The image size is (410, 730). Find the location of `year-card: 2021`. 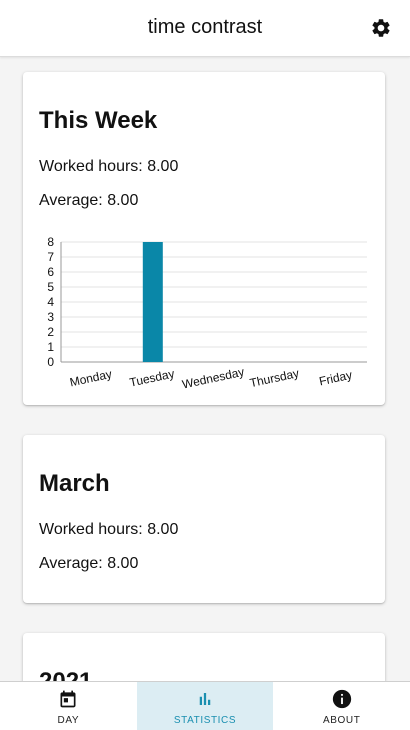

year-card: 2021 is located at coordinates (204, 657).